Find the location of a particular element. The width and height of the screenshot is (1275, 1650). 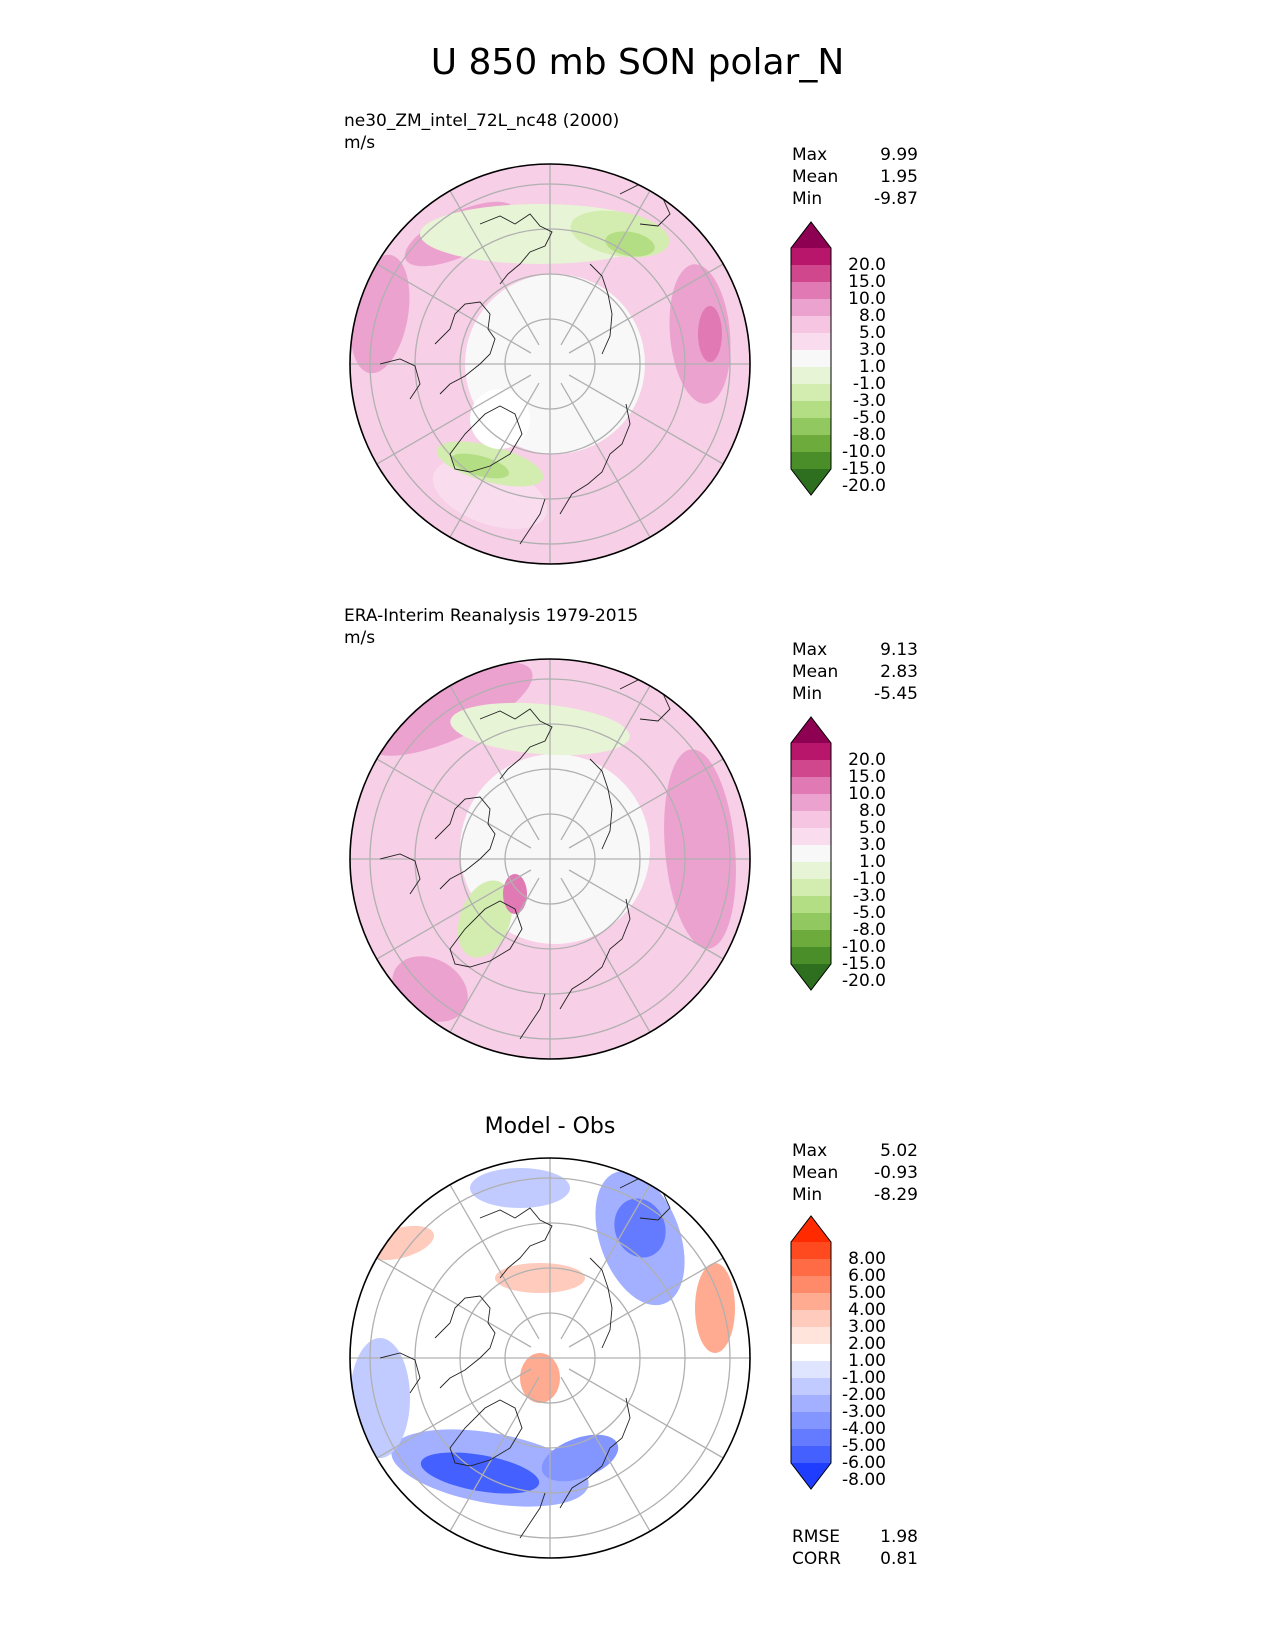

stat-rmse: RMSE 1.98 is located at coordinates (855, 1537).